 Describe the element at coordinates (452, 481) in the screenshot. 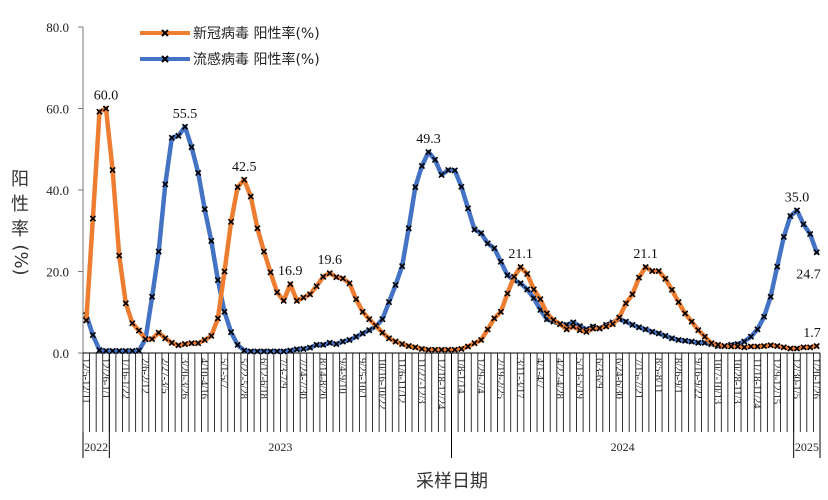

I see `x-axis-title: 采样日期` at that location.